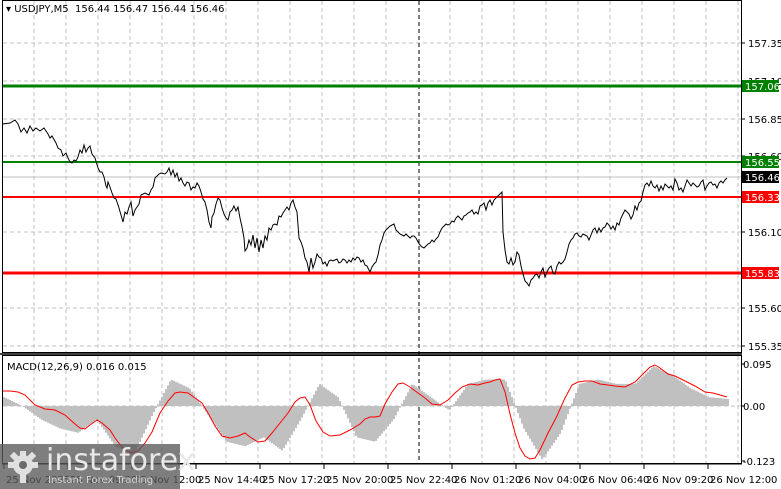  What do you see at coordinates (743, 480) in the screenshot?
I see `time-tick-label: 26 Nov 12:00` at bounding box center [743, 480].